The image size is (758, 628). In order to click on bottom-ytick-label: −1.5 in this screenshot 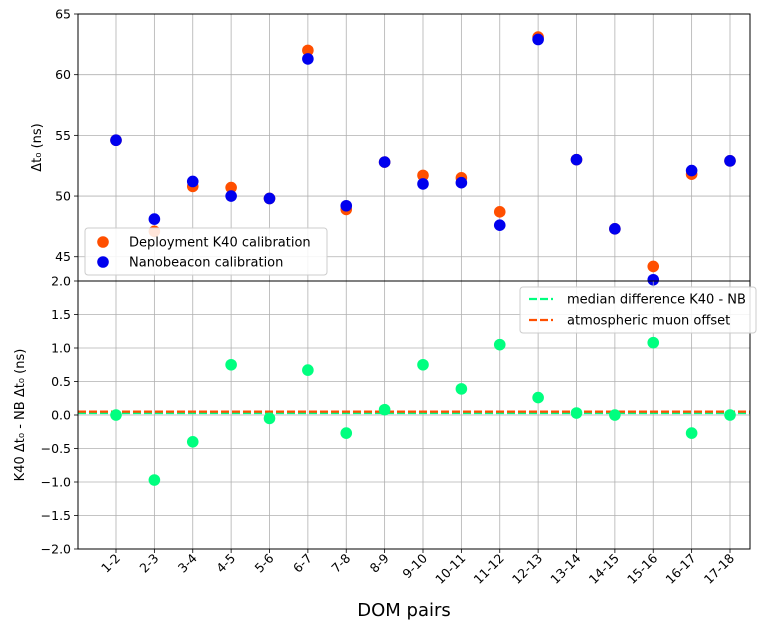, I will do `click(56, 515)`.